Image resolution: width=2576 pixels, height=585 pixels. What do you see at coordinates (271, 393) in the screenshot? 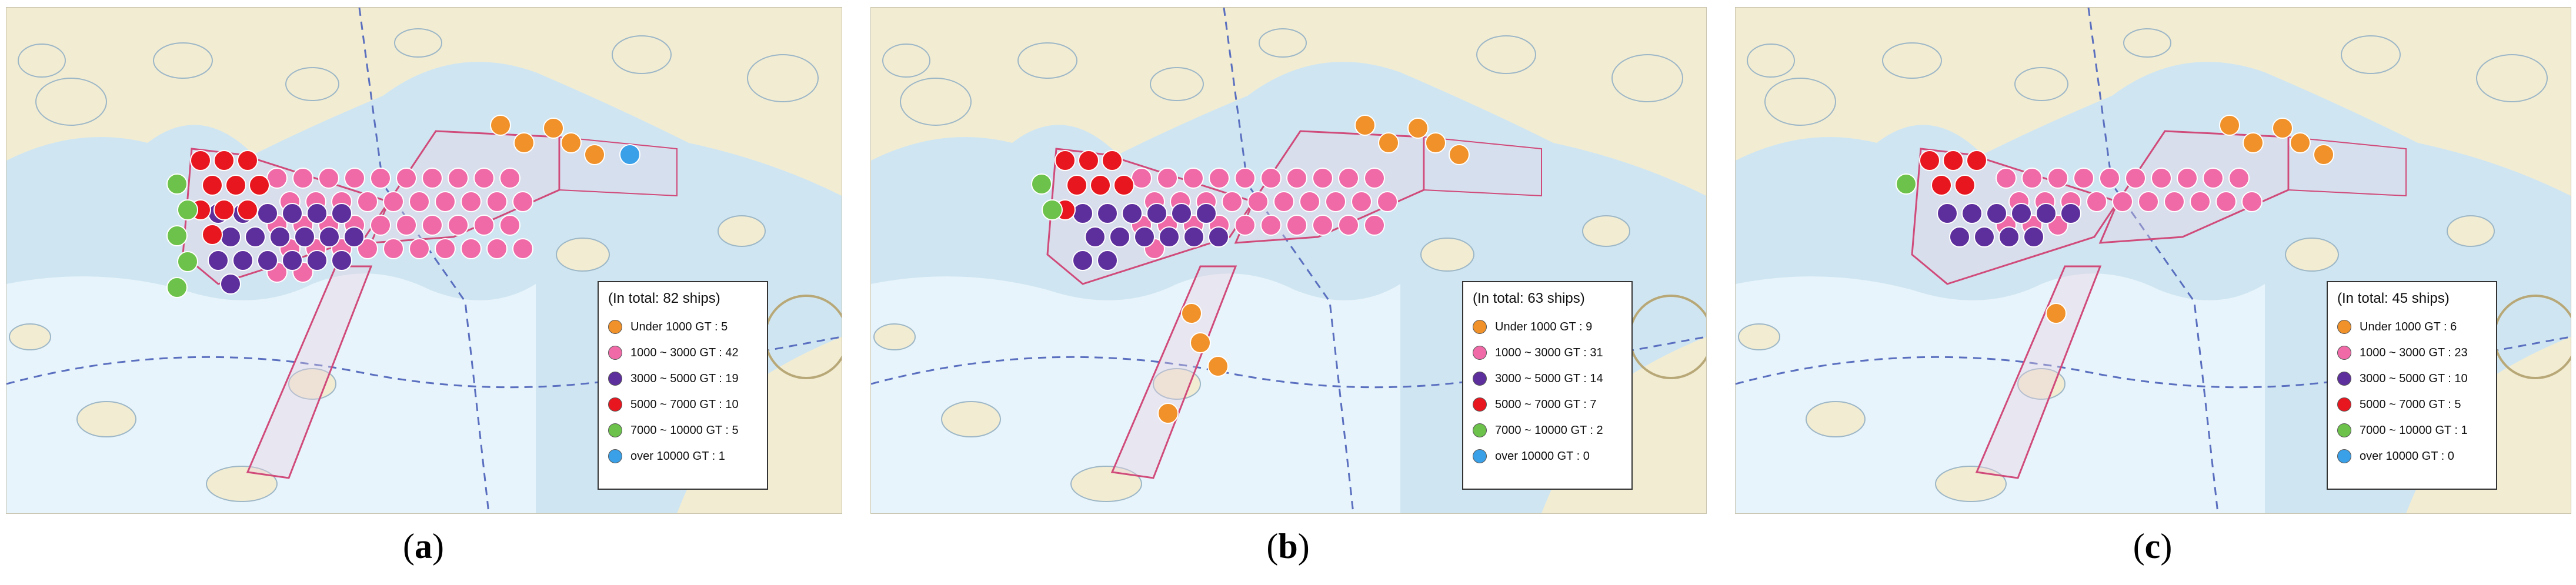
I see `deep-sea` at bounding box center [271, 393].